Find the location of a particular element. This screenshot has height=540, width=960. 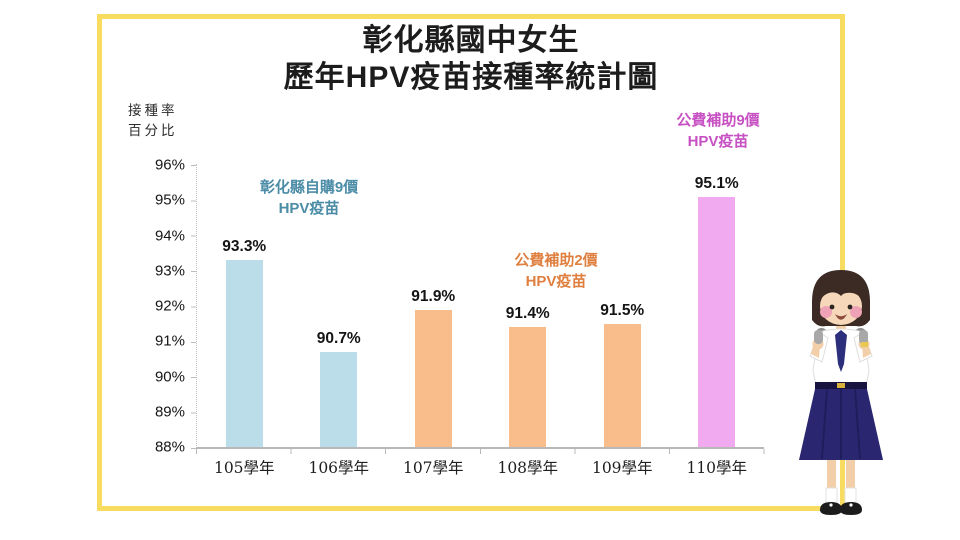

x-tick-label: 106學年 is located at coordinates (339, 468).